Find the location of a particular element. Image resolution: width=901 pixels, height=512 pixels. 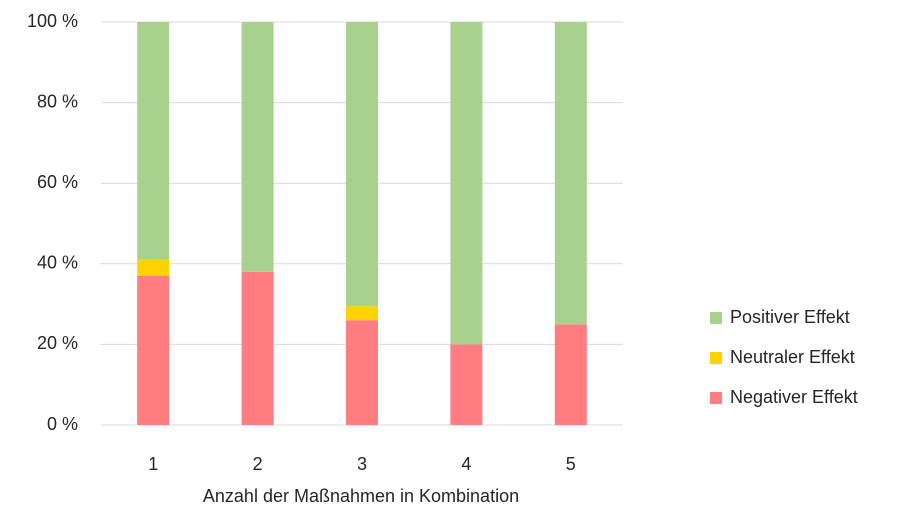

x-tick-label: 4 is located at coordinates (466, 464).